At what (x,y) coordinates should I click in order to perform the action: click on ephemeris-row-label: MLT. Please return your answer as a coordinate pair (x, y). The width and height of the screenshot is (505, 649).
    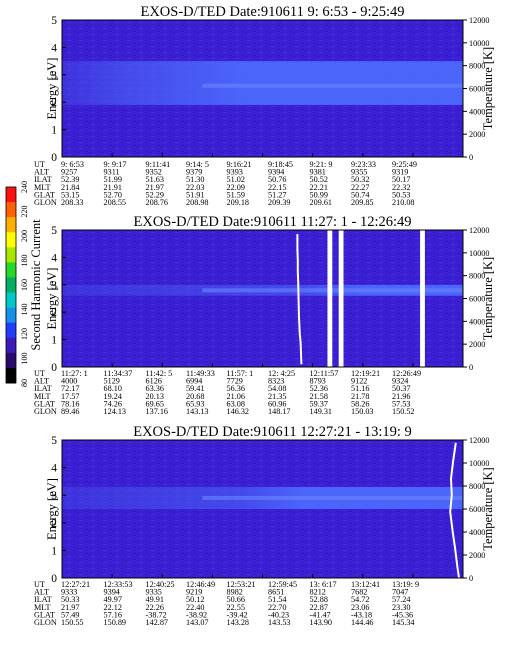
    Looking at the image, I should click on (42, 396).